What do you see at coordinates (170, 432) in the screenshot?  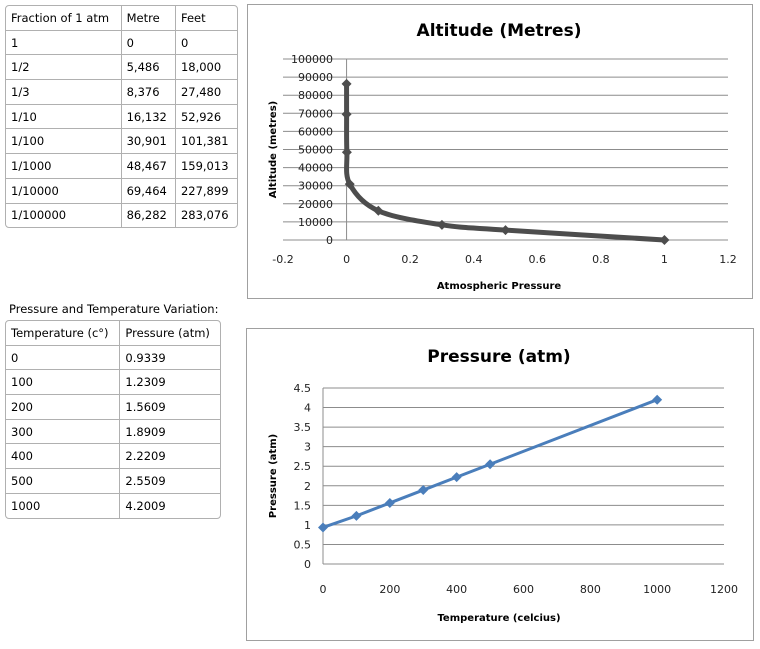 I see `table-cell: 1.8909` at bounding box center [170, 432].